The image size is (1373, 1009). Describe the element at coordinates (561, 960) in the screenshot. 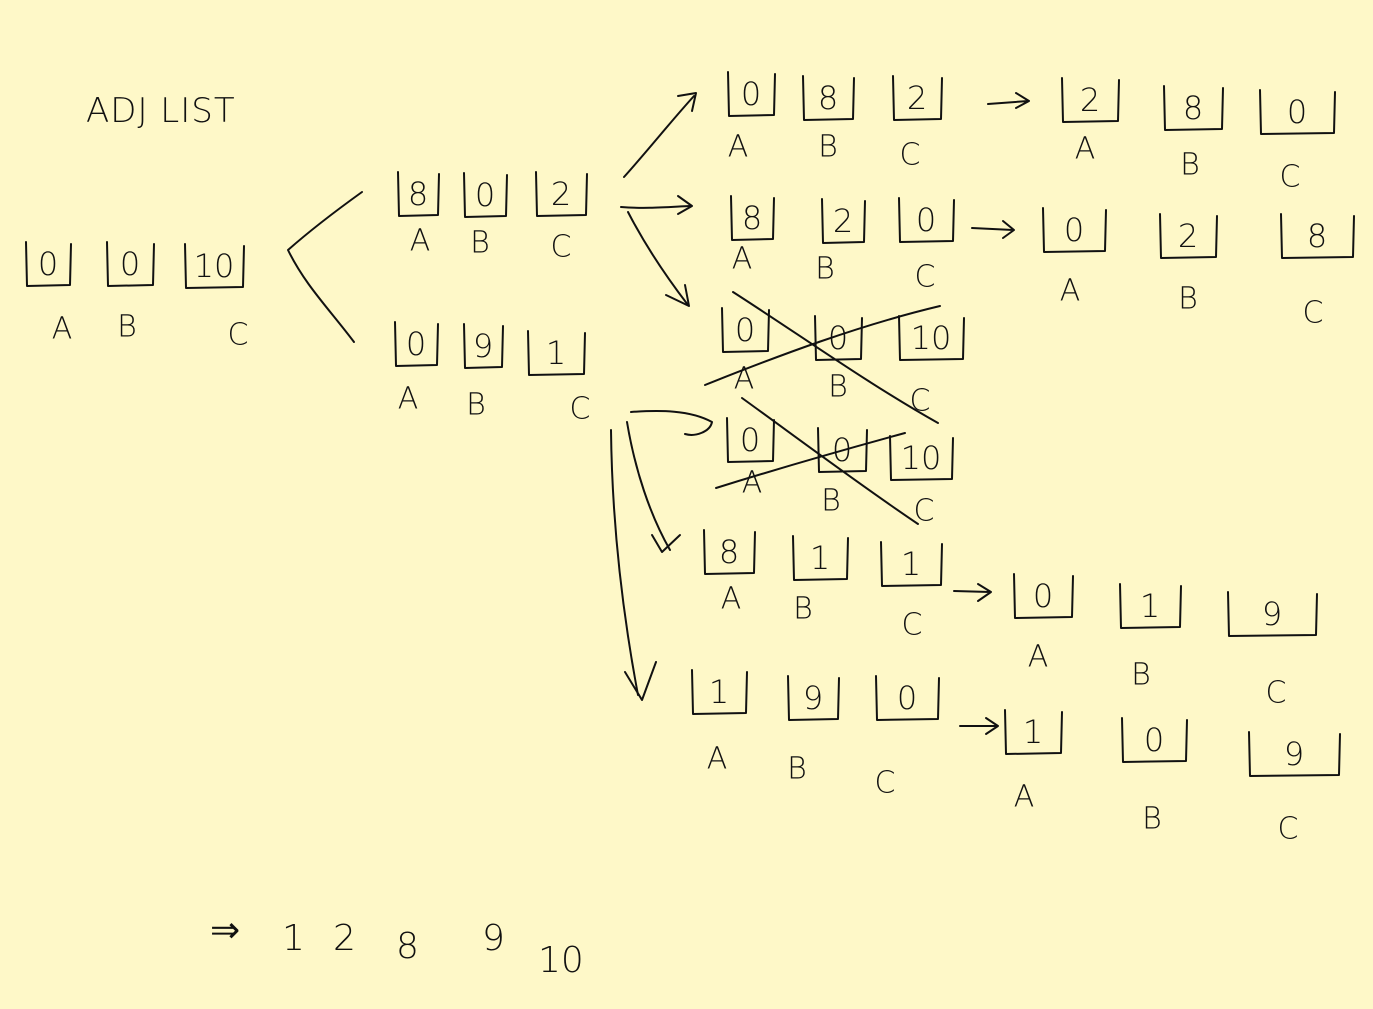

I see `result-value: 10` at that location.